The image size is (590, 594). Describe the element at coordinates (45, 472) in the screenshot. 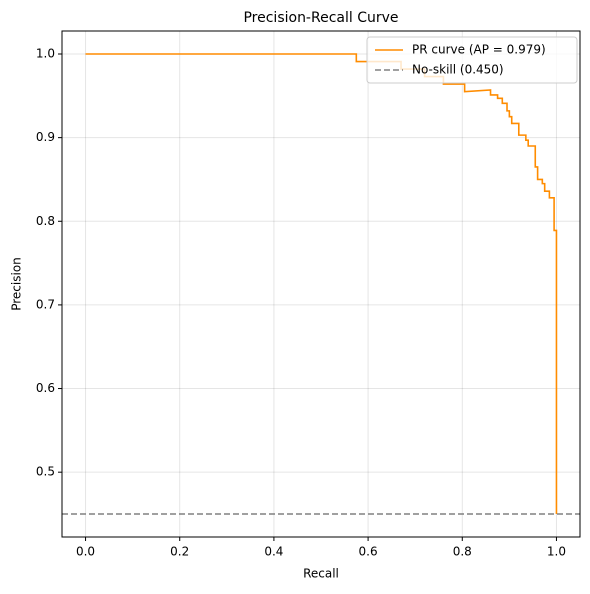

I see `y-tick-label: 0.5` at that location.